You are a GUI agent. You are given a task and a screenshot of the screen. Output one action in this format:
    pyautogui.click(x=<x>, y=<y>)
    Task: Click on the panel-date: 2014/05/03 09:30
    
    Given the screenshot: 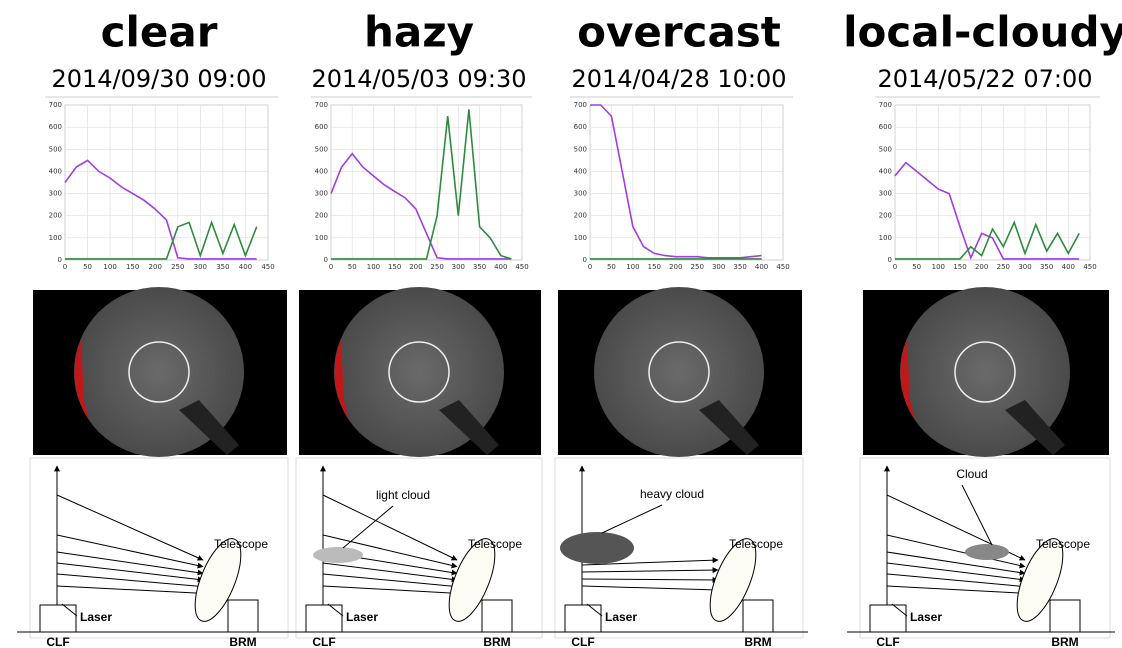 What is the action you would take?
    pyautogui.click(x=418, y=79)
    